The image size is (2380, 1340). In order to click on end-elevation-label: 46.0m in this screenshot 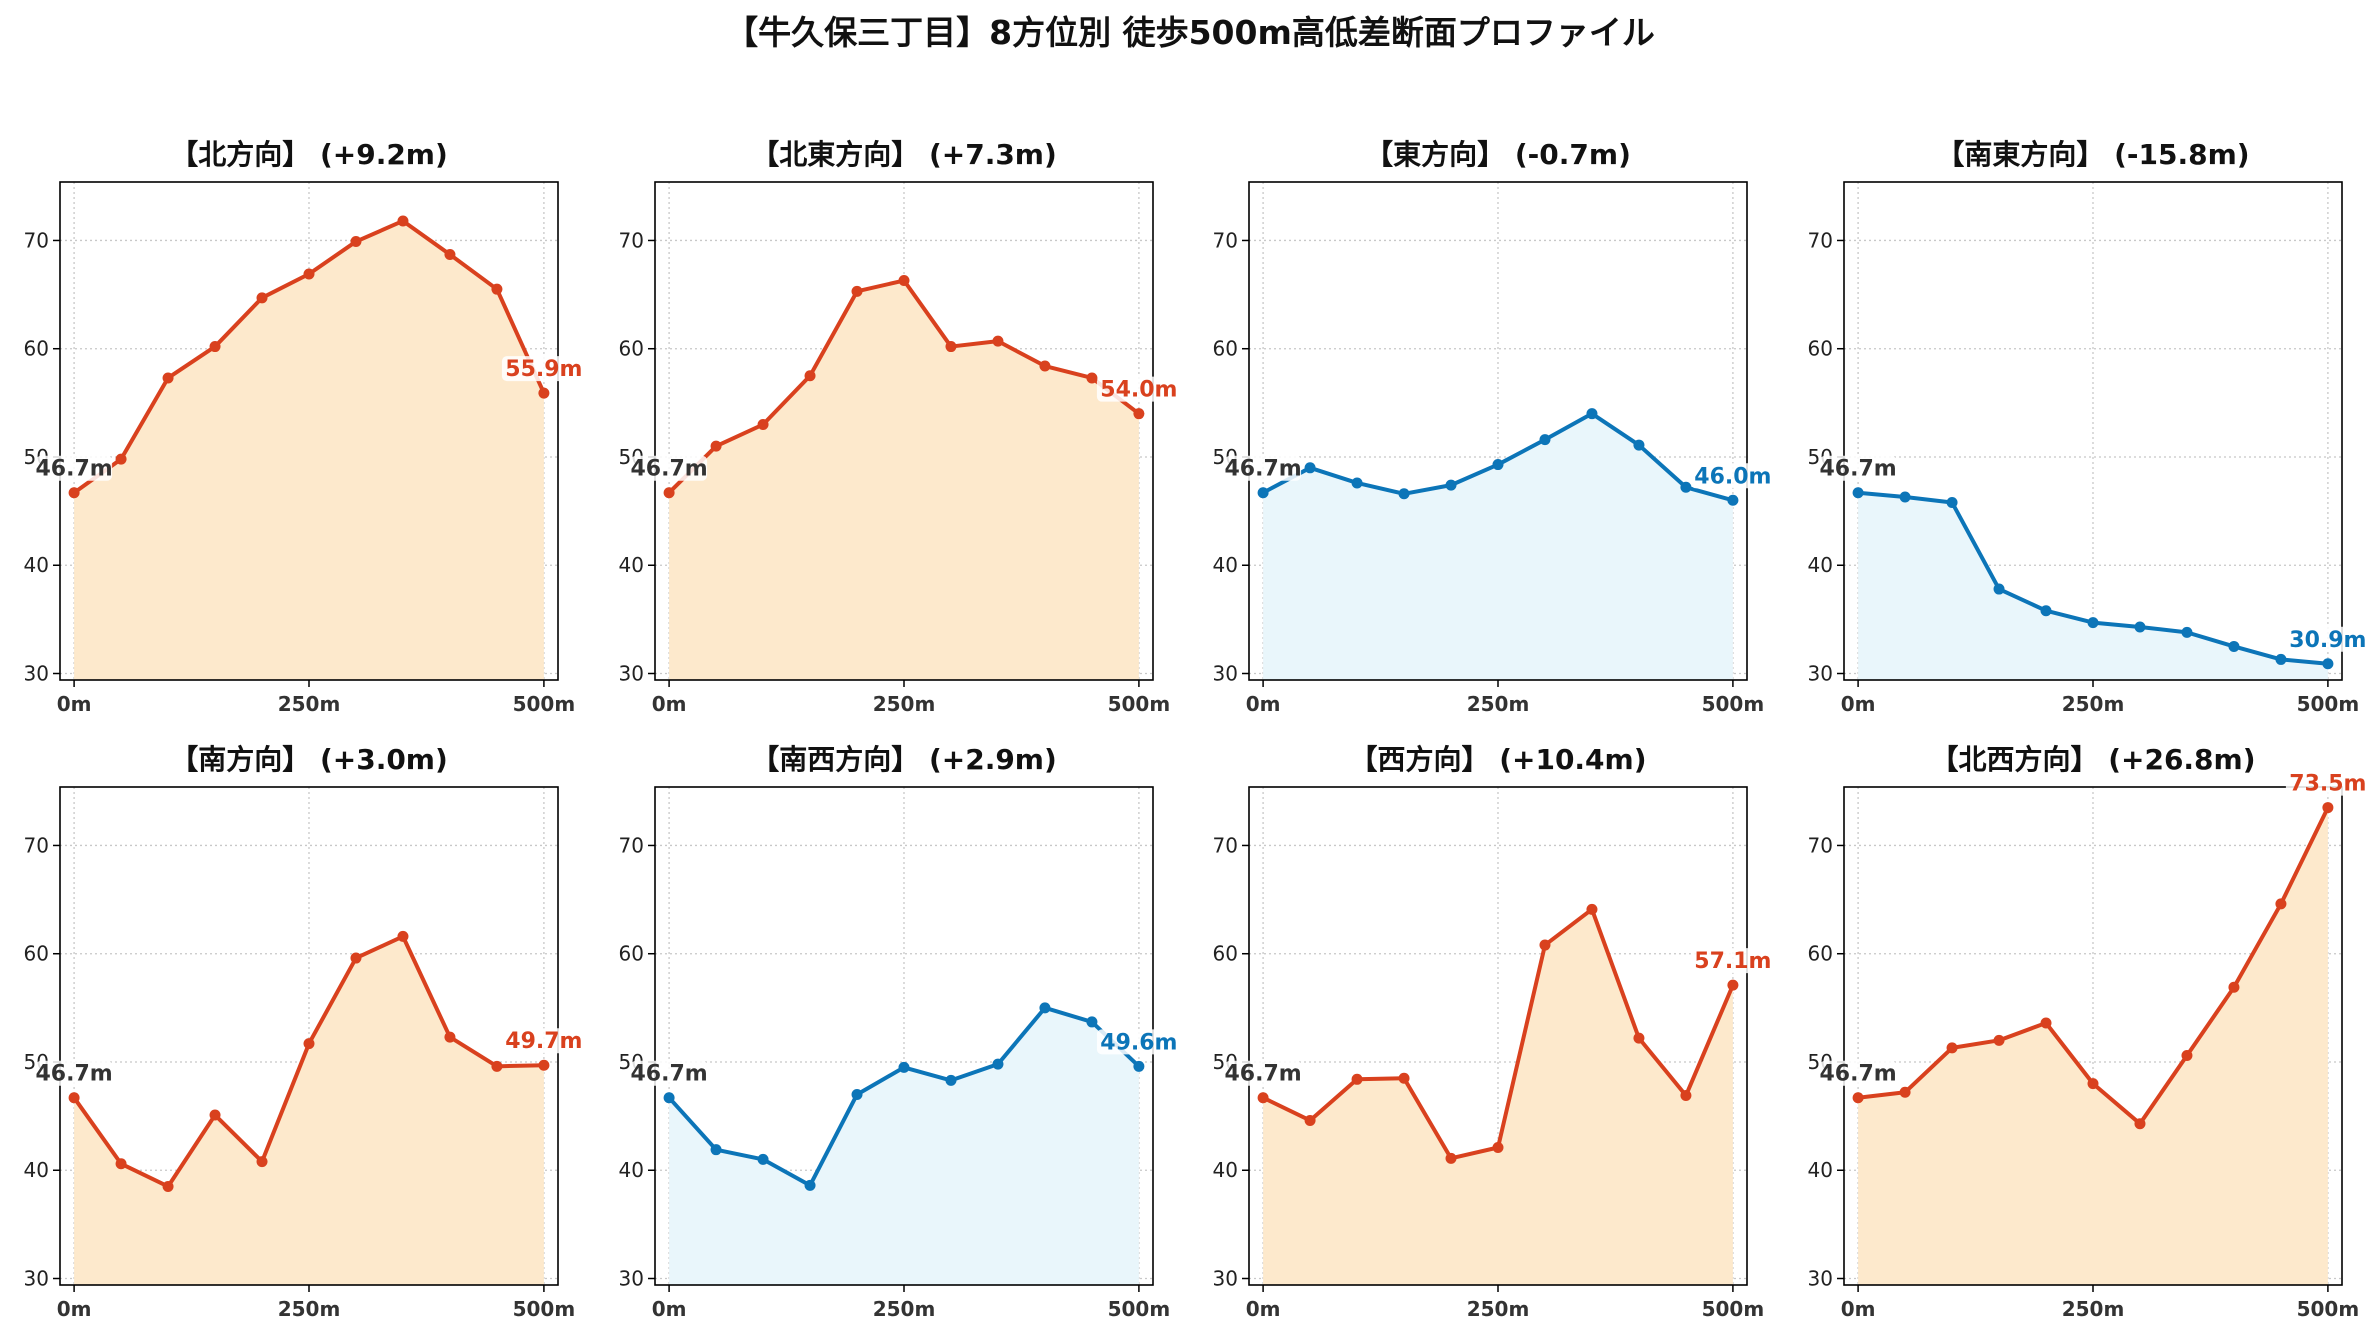, I will do `click(1732, 476)`.